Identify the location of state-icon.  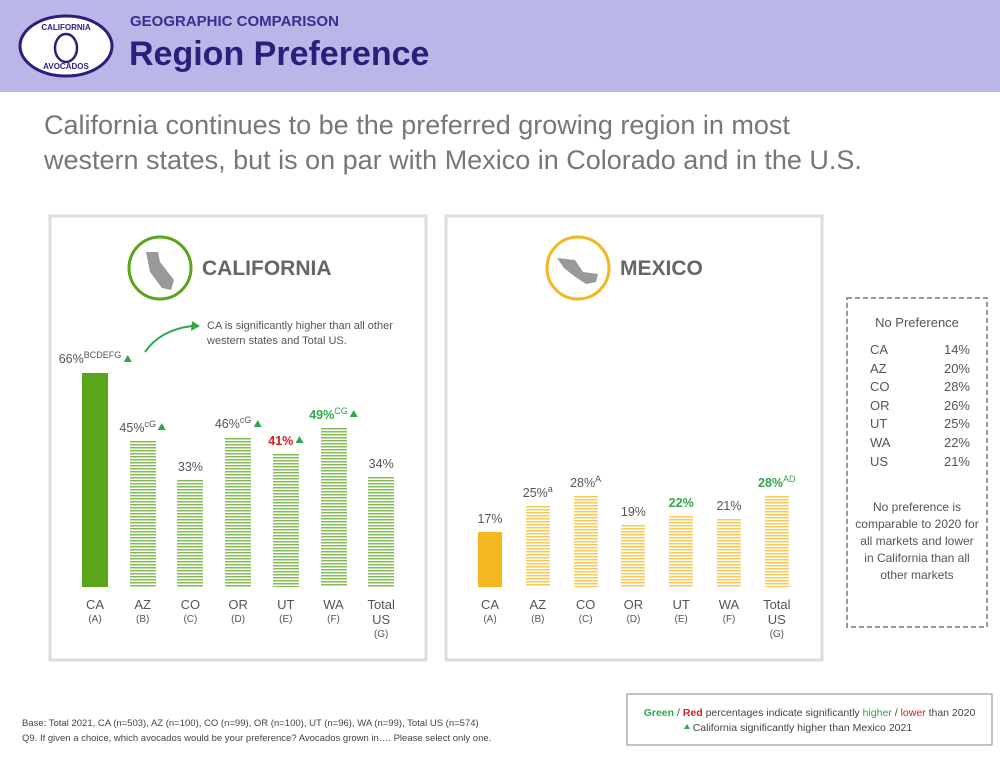
(160, 271).